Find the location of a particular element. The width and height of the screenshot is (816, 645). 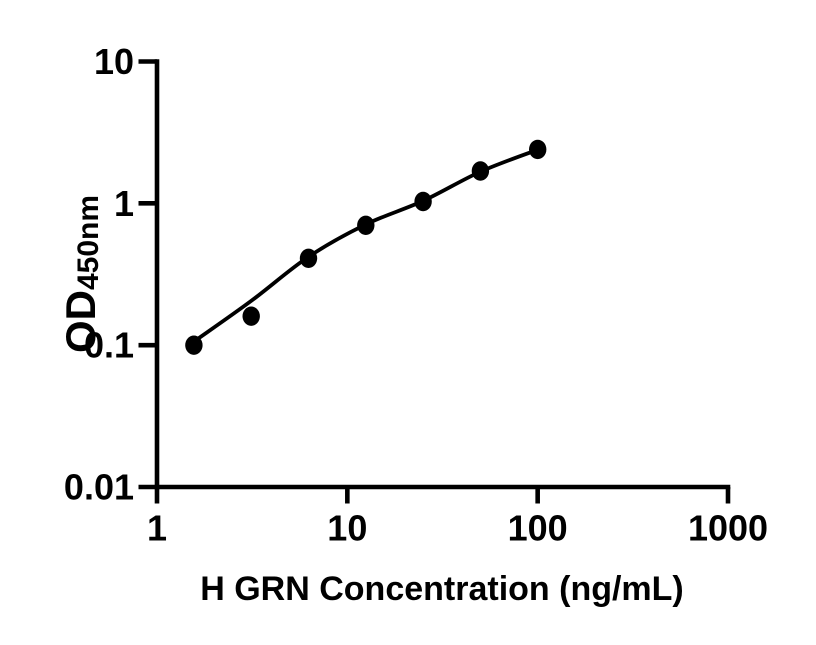

x-tick-label: 100 is located at coordinates (538, 528).